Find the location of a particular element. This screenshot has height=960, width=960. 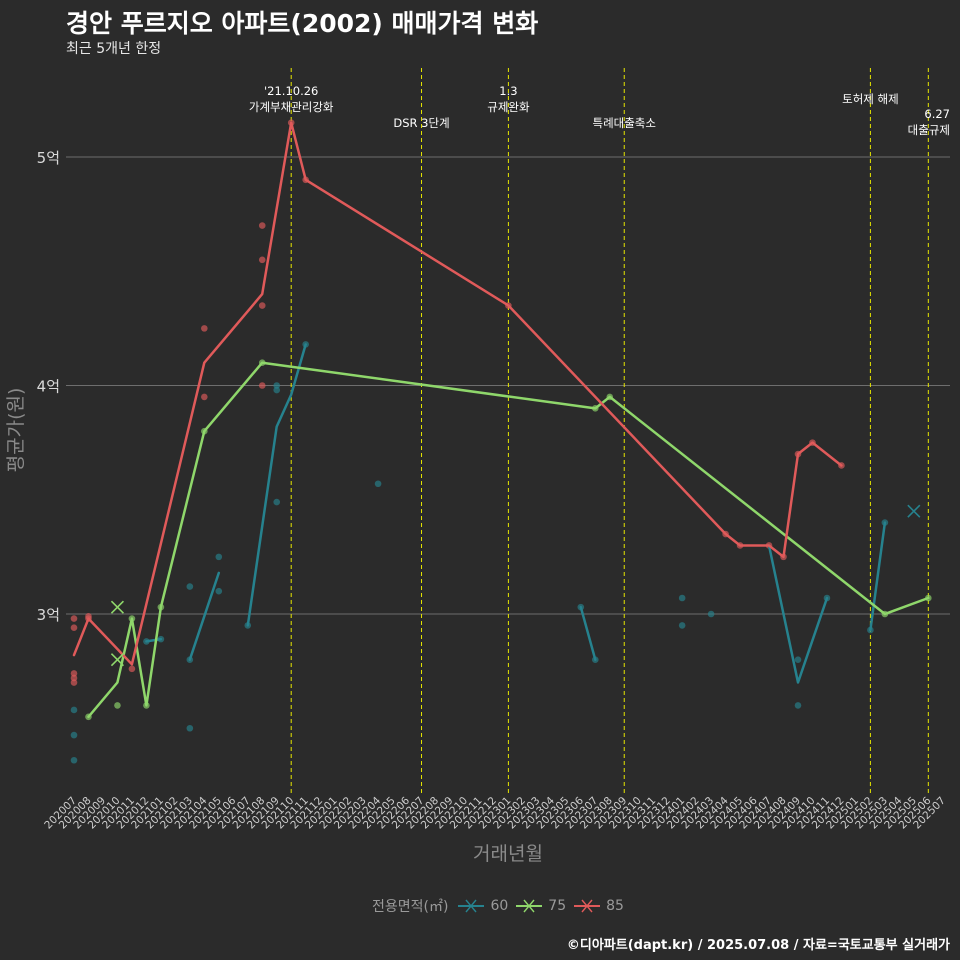

annotation-label: DSR 3단계 is located at coordinates (421, 123).